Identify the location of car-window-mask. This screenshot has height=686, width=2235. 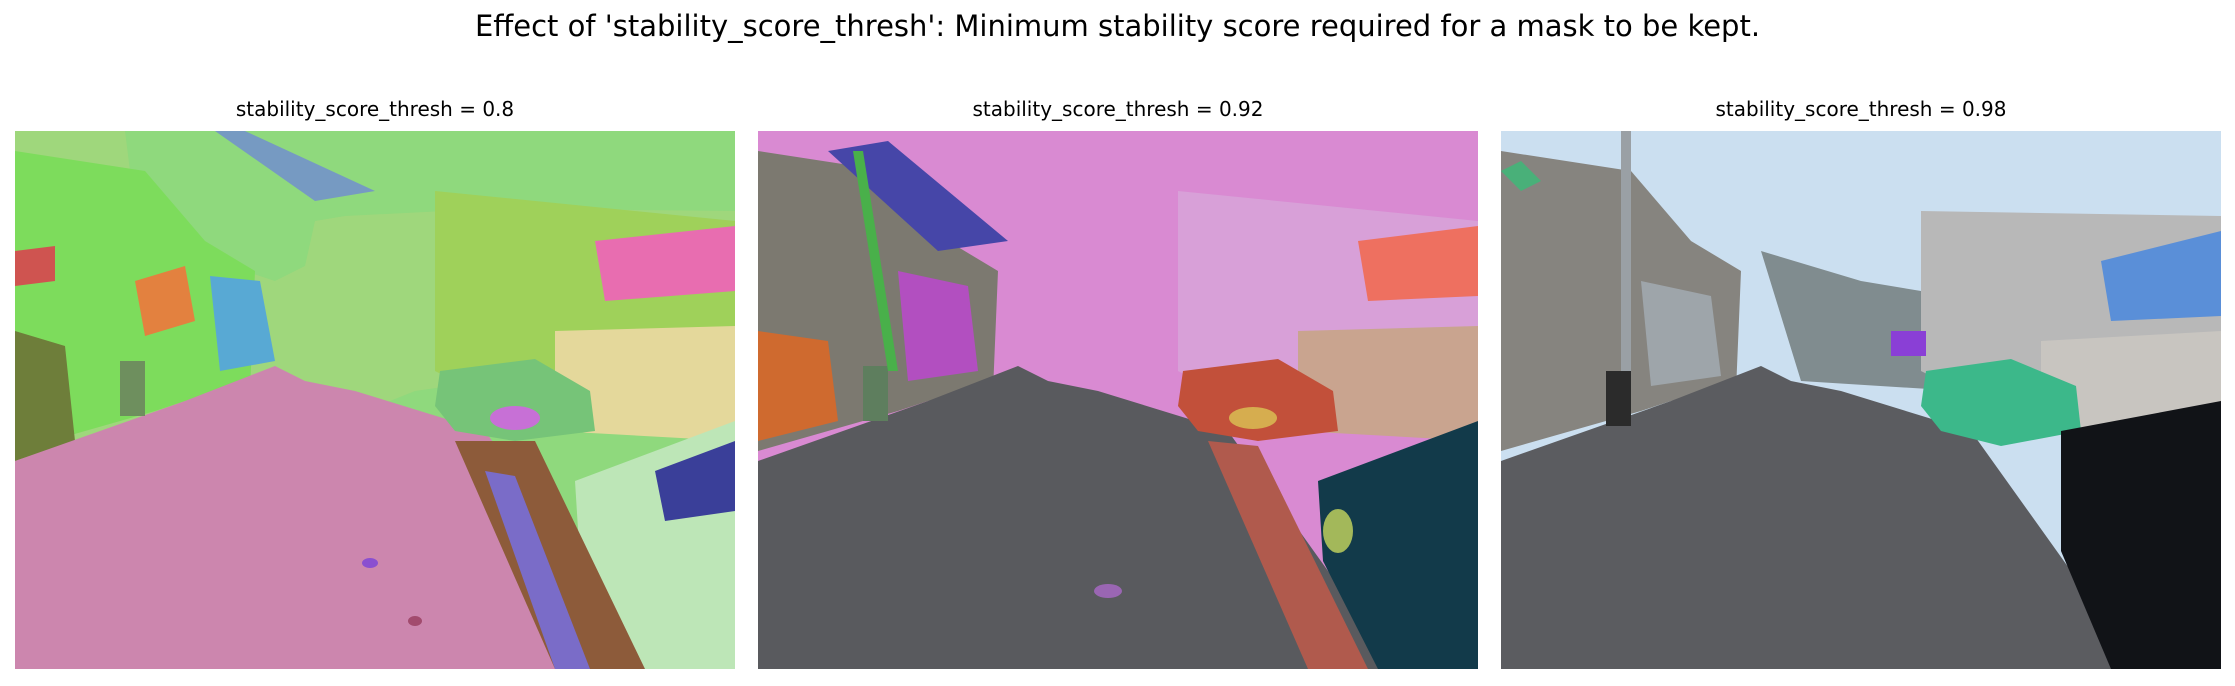
(695, 481).